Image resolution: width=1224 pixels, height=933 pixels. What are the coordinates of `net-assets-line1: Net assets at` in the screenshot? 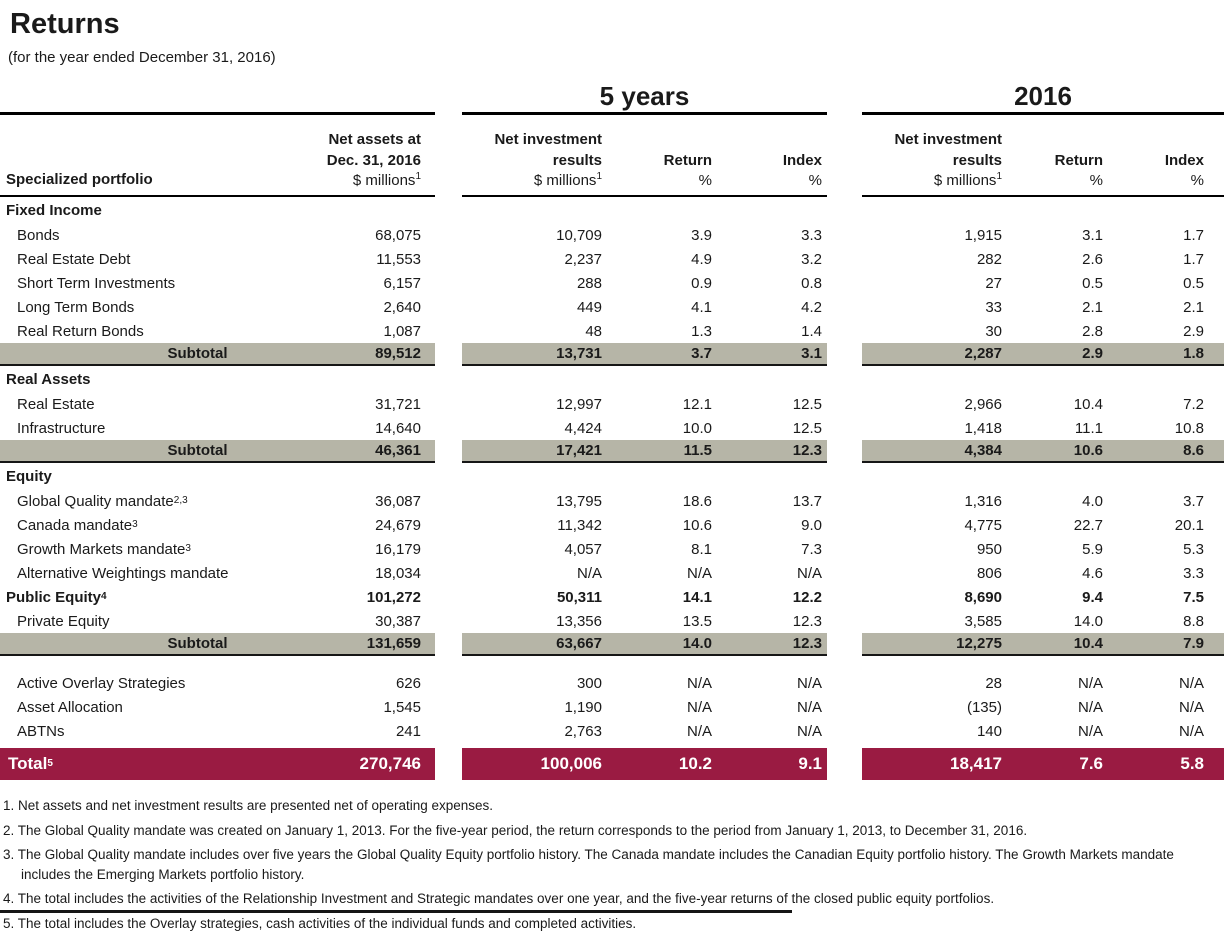 It's located at (374, 140).